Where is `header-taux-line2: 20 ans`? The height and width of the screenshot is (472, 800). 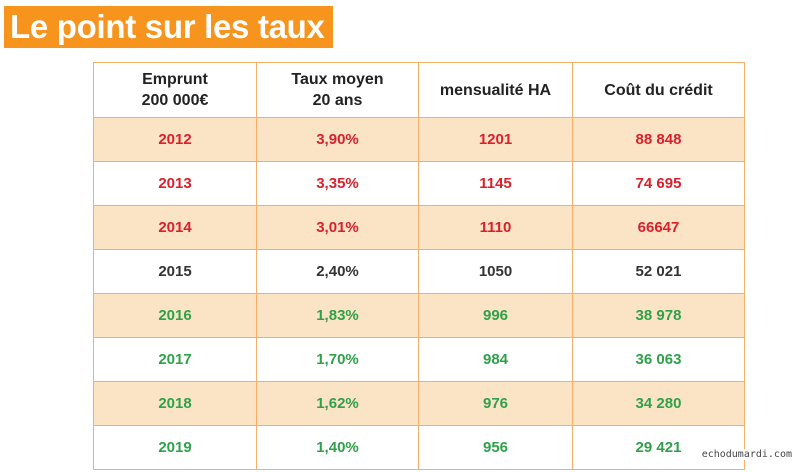 header-taux-line2: 20 ans is located at coordinates (337, 100).